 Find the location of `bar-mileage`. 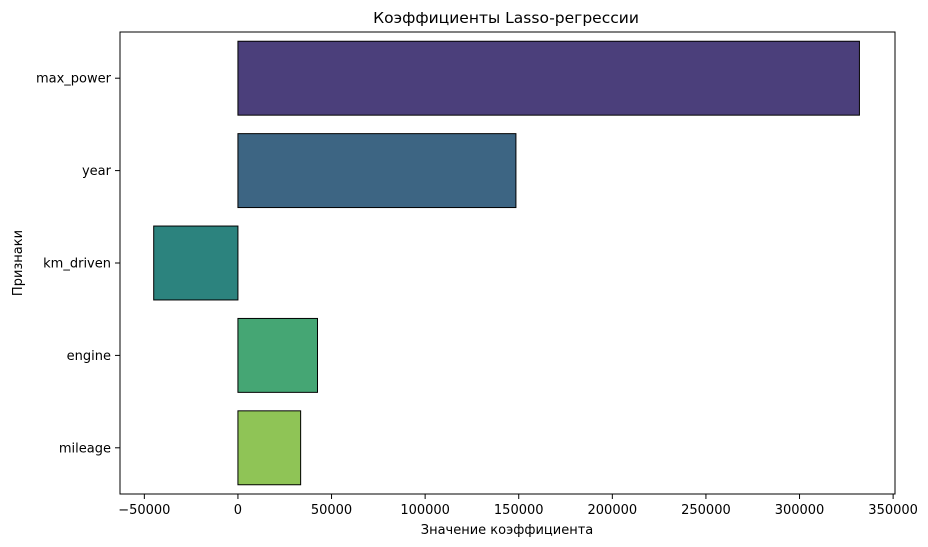

bar-mileage is located at coordinates (269, 448).